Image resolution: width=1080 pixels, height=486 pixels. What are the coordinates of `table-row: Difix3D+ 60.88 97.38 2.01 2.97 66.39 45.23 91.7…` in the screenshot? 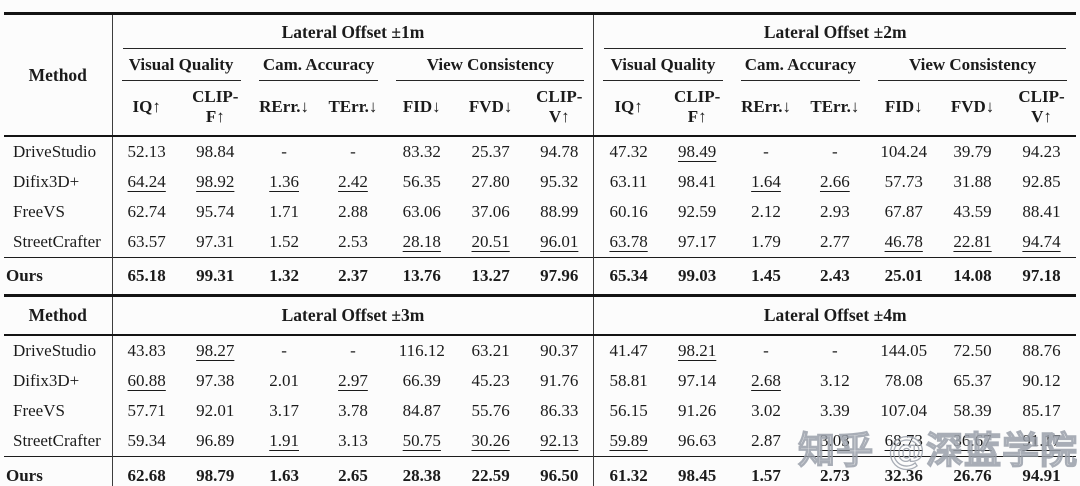 It's located at (540, 380).